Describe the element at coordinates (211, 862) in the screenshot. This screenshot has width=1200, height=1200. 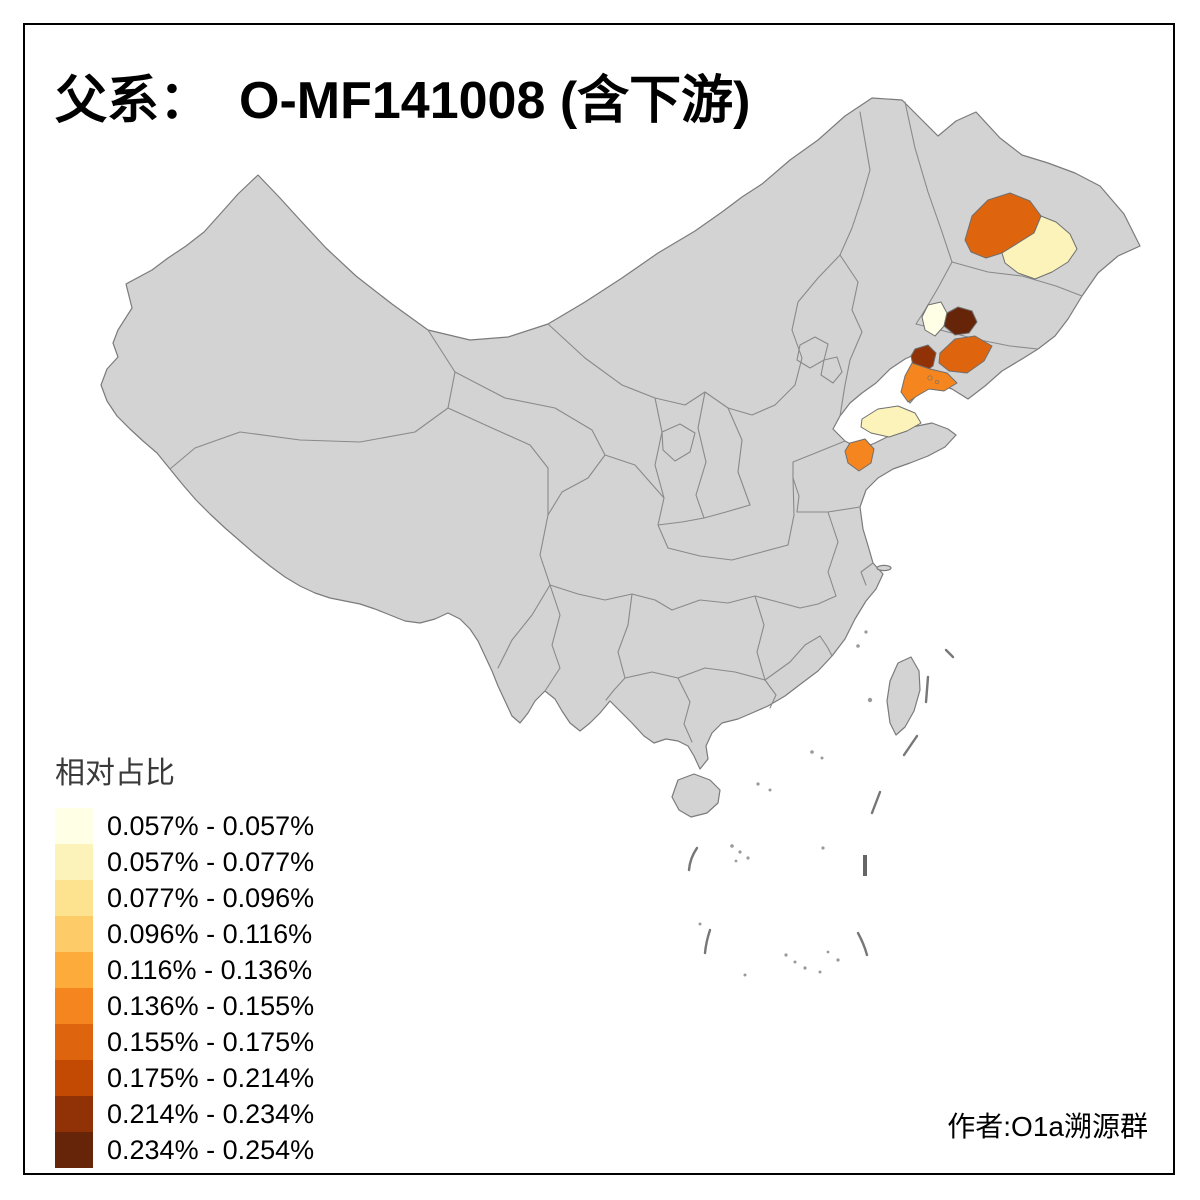
I see `legend-item-label: 0.057% - 0.077%` at that location.